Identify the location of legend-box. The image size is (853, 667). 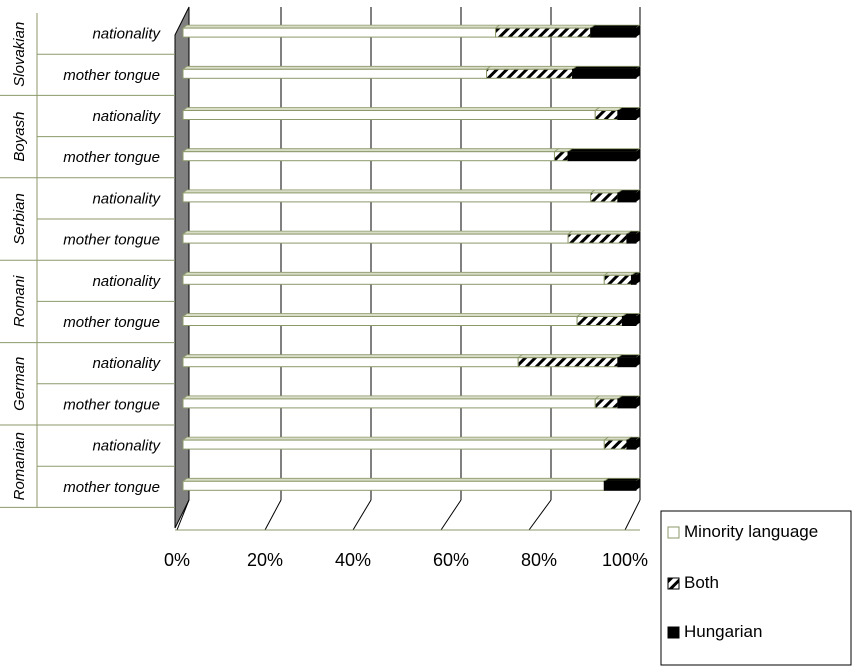
(756, 588).